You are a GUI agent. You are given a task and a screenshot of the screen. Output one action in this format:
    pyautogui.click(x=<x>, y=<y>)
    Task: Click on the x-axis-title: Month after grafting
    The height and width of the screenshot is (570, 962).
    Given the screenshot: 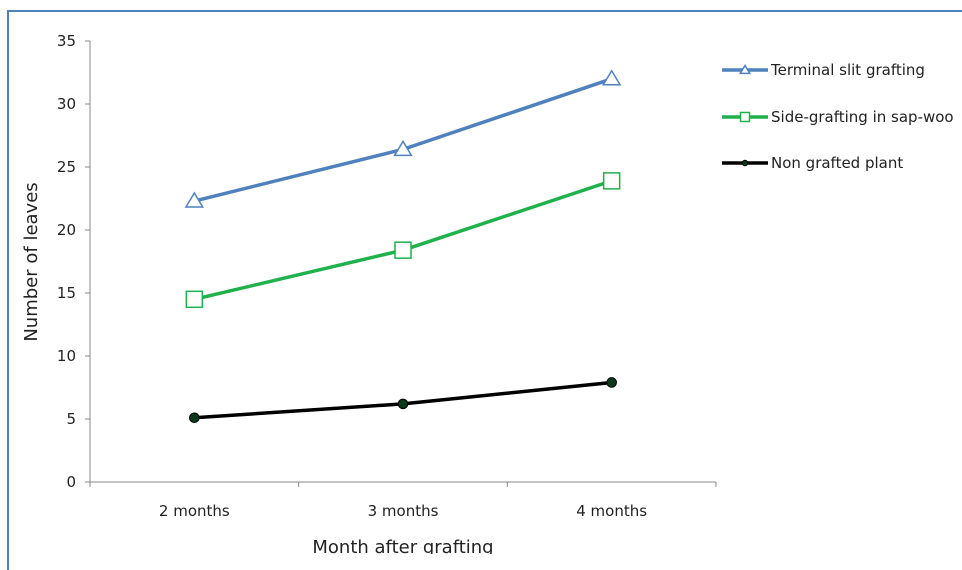 What is the action you would take?
    pyautogui.click(x=402, y=545)
    